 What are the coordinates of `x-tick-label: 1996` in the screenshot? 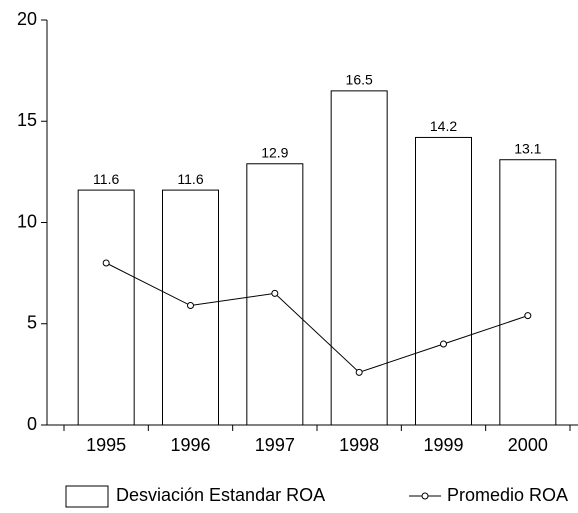 It's located at (190, 445).